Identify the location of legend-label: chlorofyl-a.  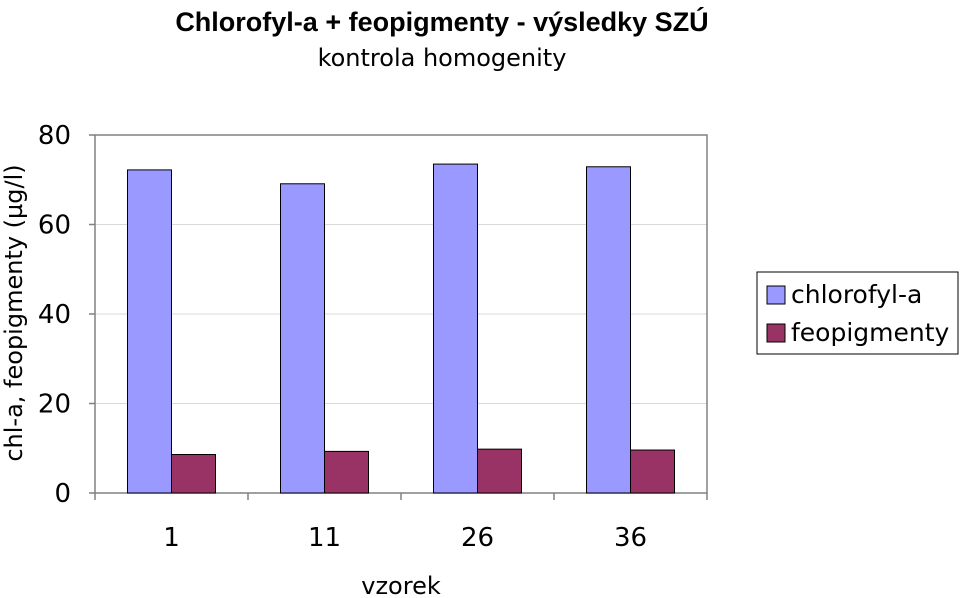
(856, 294).